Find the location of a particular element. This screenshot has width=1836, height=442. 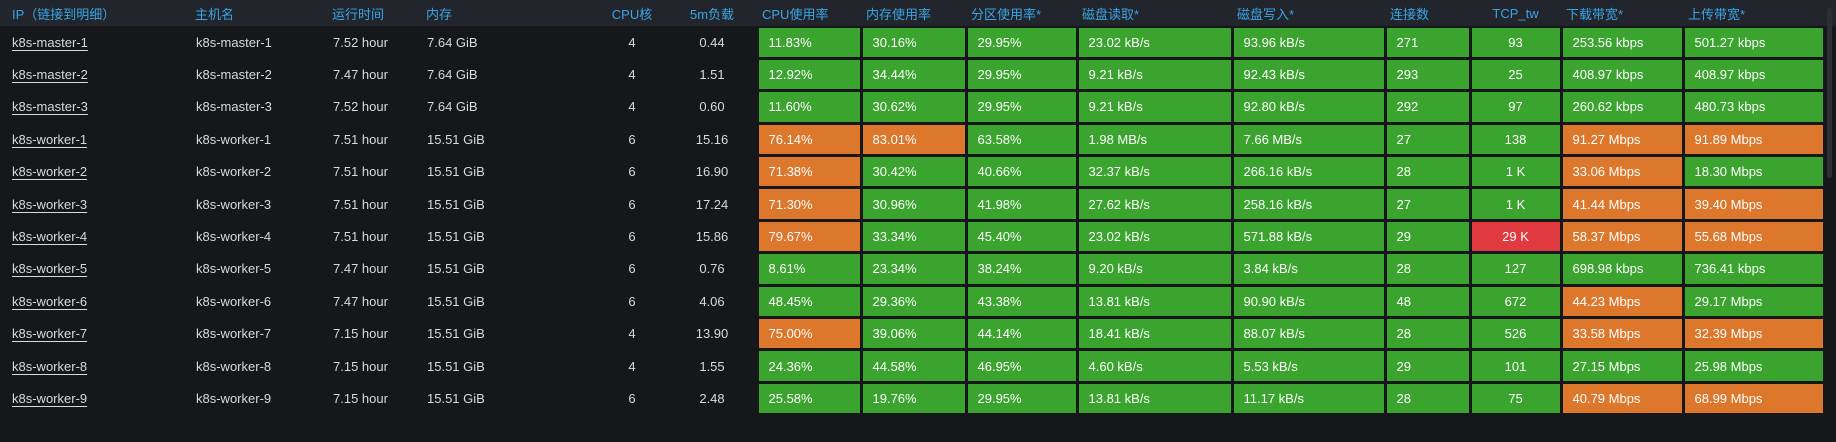

cell-upload_bw: 25.98 Mbps is located at coordinates (1753, 366).